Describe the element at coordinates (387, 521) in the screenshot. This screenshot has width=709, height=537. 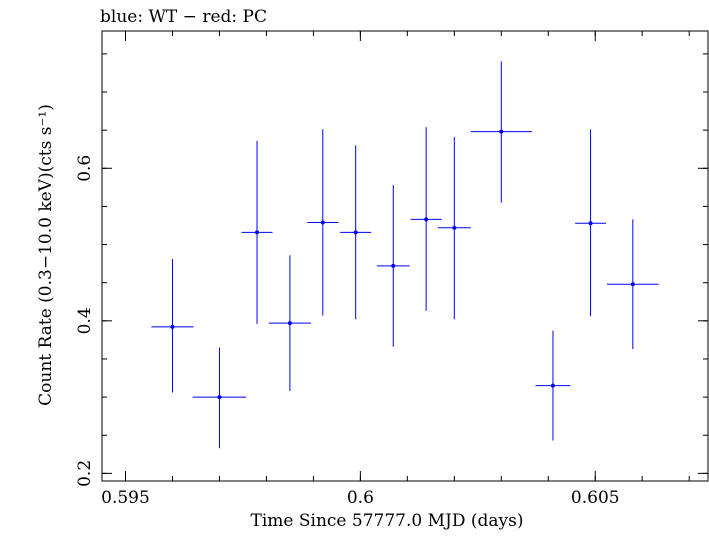
I see `x-axis-label: Time Since 57777.0 MJD (days)` at that location.